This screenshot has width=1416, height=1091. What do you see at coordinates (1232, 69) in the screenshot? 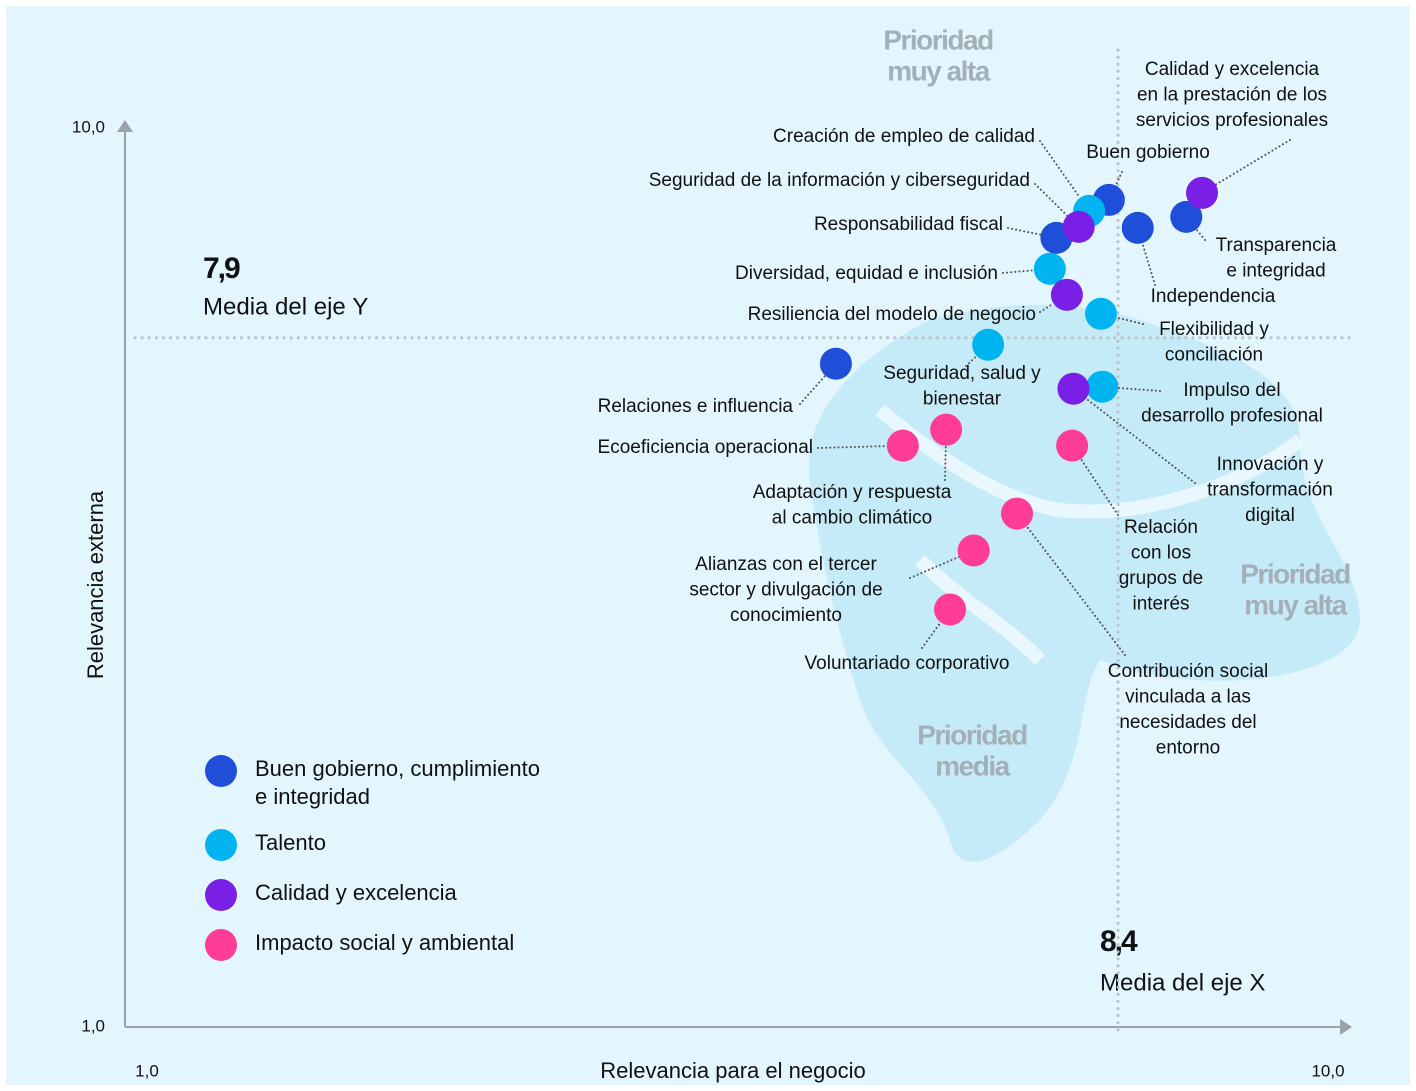
I see `point-label: Calidad y excelencia` at bounding box center [1232, 69].